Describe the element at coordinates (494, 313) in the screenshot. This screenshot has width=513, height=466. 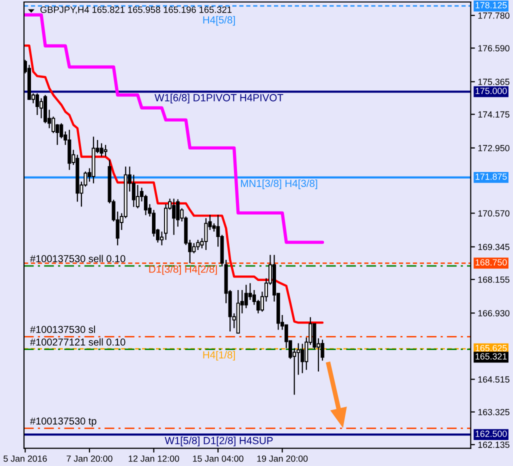
I see `y-tick-label: 166.930` at that location.